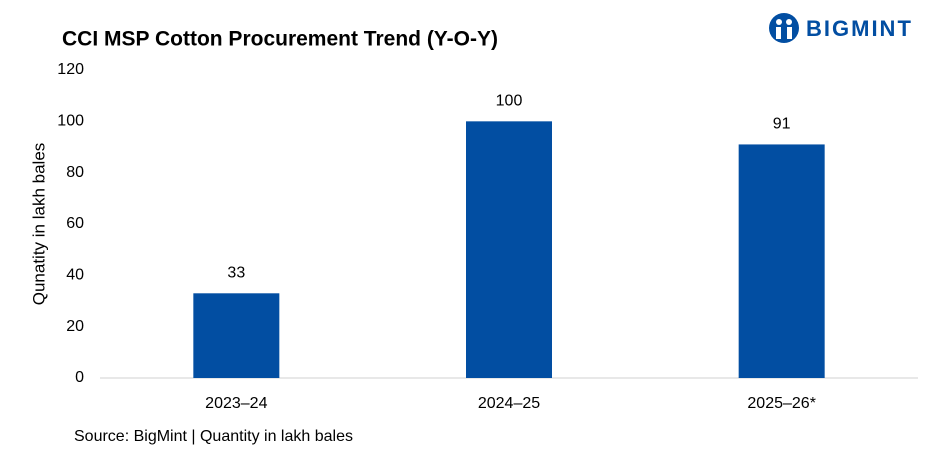 The width and height of the screenshot is (940, 470). What do you see at coordinates (781, 403) in the screenshot?
I see `x-tick-label: 2025–26*` at bounding box center [781, 403].